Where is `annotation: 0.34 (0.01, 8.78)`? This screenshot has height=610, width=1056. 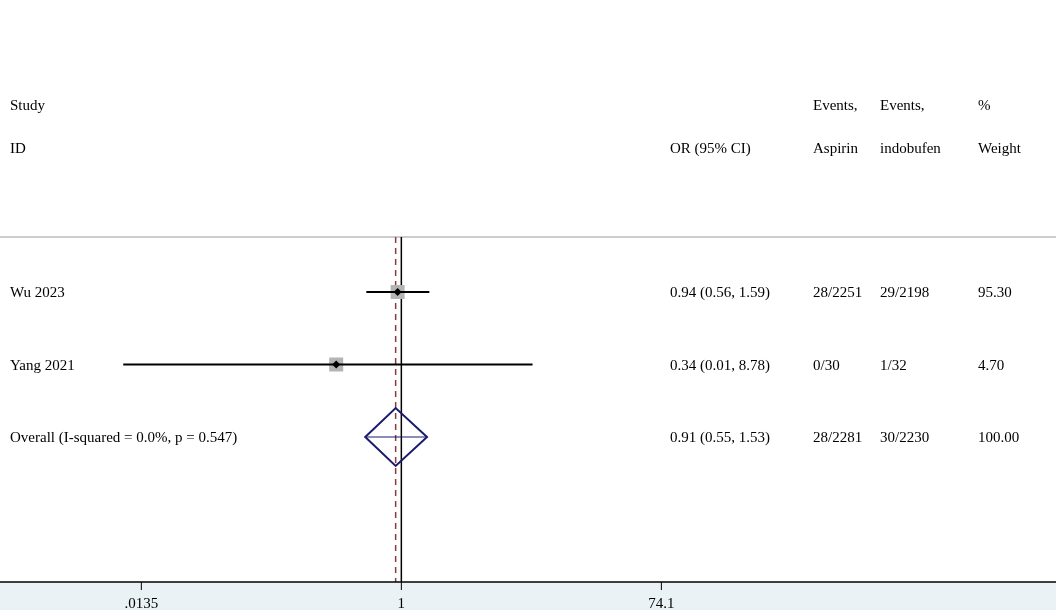
annotation: 0.34 (0.01, 8.78) is located at coordinates (720, 365).